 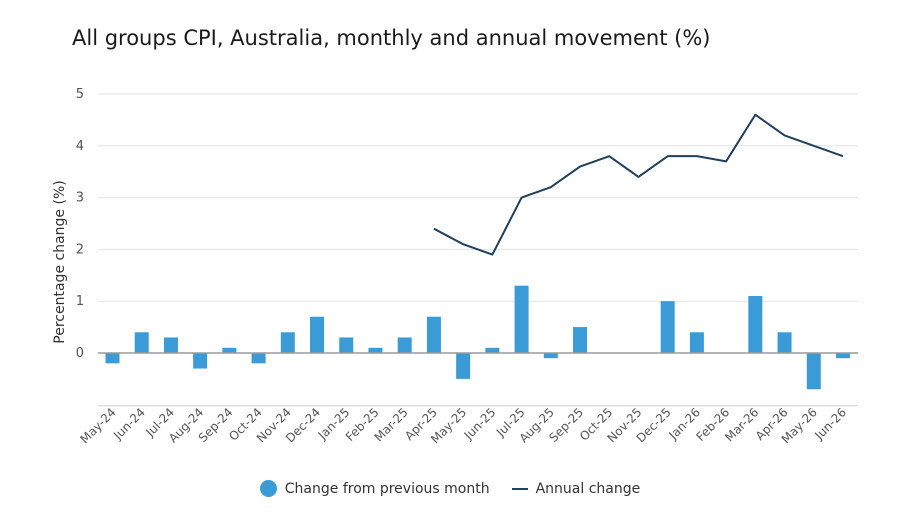 I want to click on x-tick-label: May-24, so click(x=97, y=425).